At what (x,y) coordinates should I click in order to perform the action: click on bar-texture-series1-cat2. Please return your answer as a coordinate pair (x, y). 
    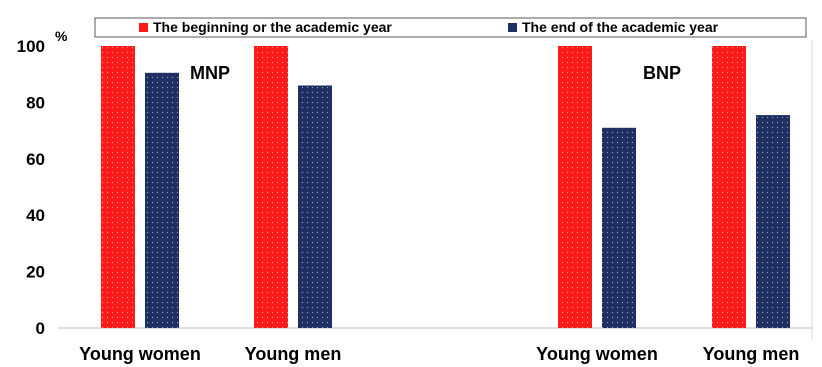
    Looking at the image, I should click on (619, 227).